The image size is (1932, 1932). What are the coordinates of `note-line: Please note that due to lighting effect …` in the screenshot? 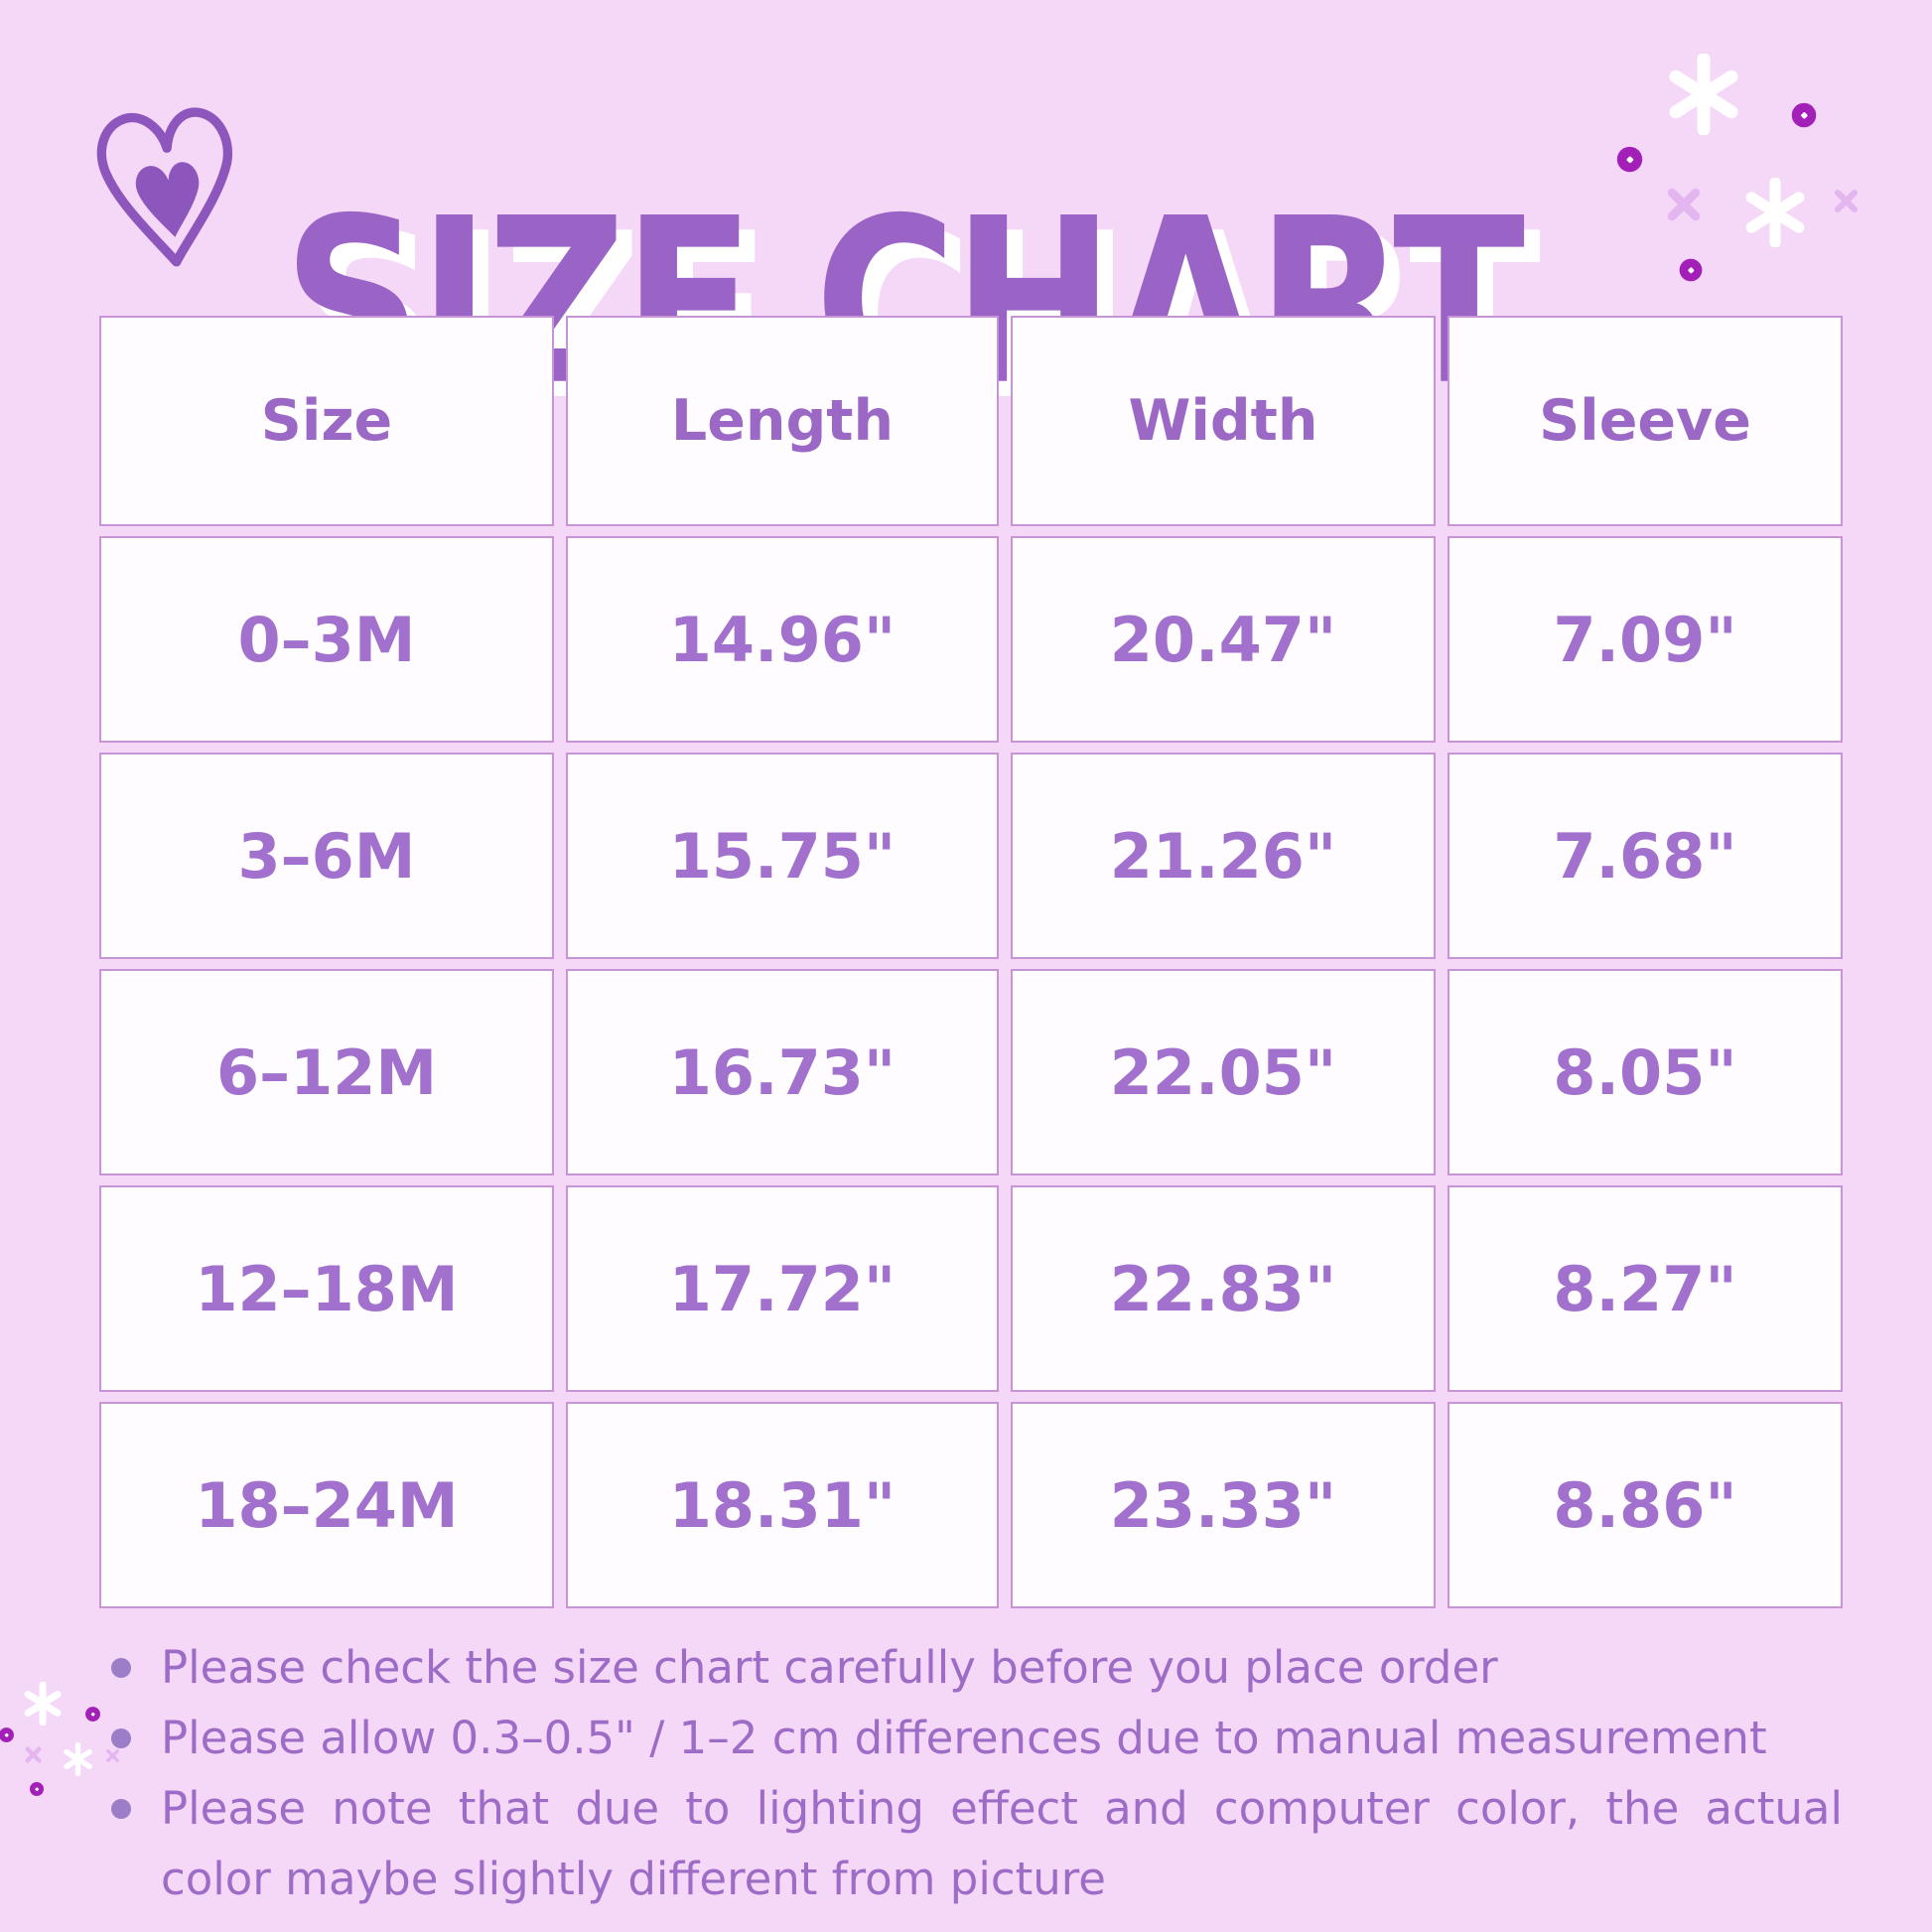 It's located at (1002, 1809).